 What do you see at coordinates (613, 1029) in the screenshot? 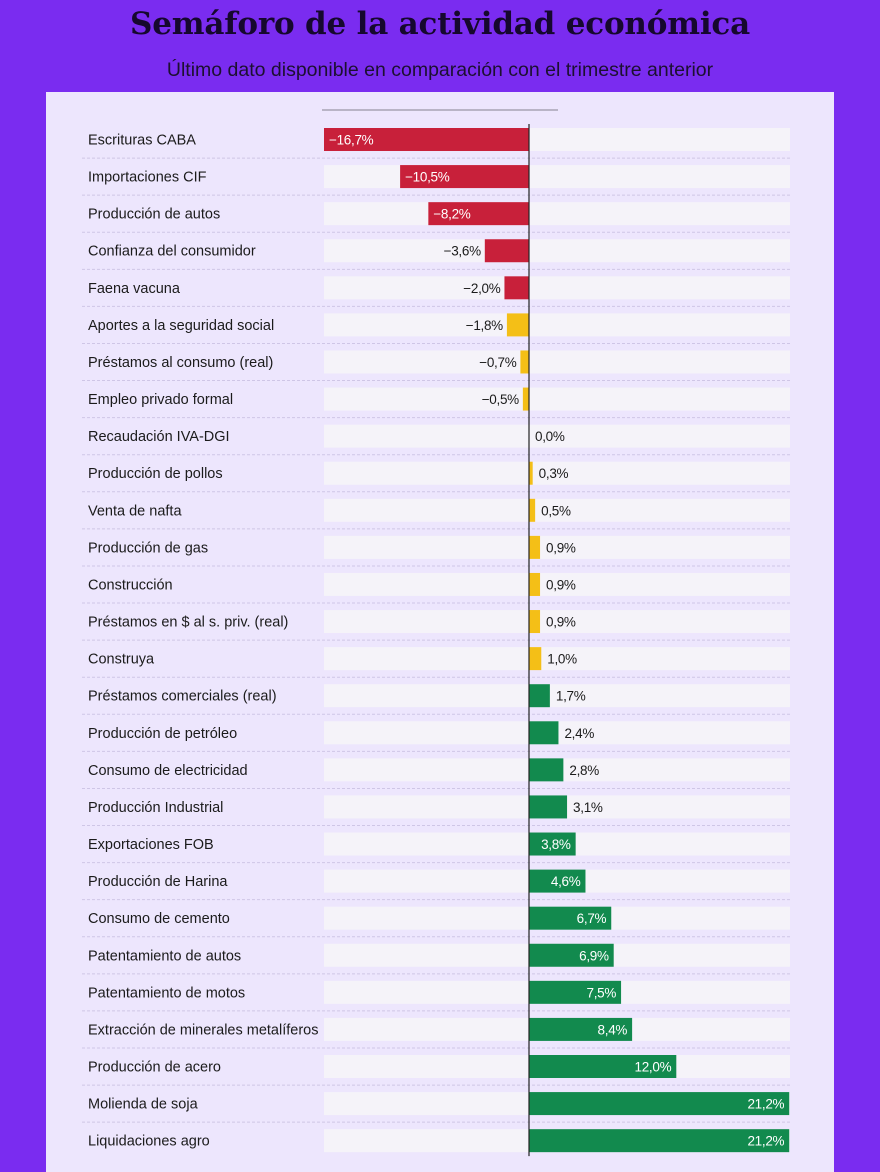
I see `value-label: 8,4%` at bounding box center [613, 1029].